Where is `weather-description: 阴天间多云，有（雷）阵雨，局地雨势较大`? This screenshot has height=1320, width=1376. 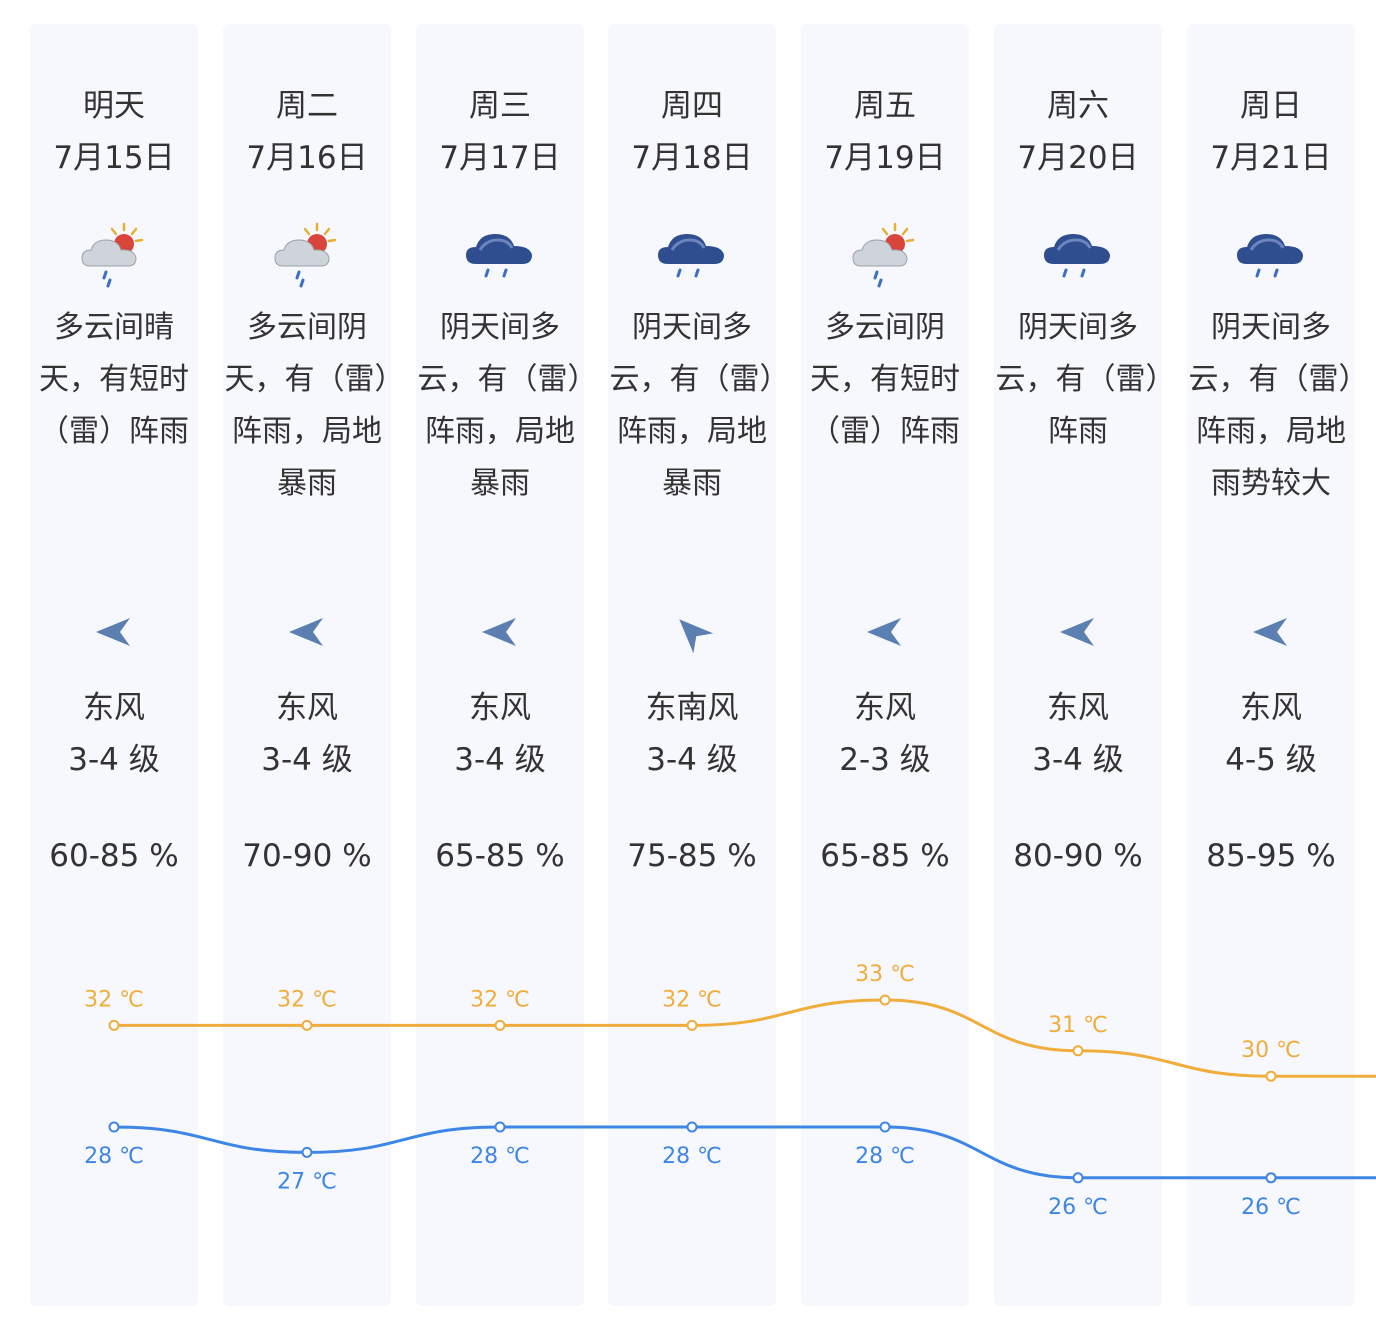
weather-description: 阴天间多云，有（雷）阵雨，局地雨势较大 is located at coordinates (1271, 405).